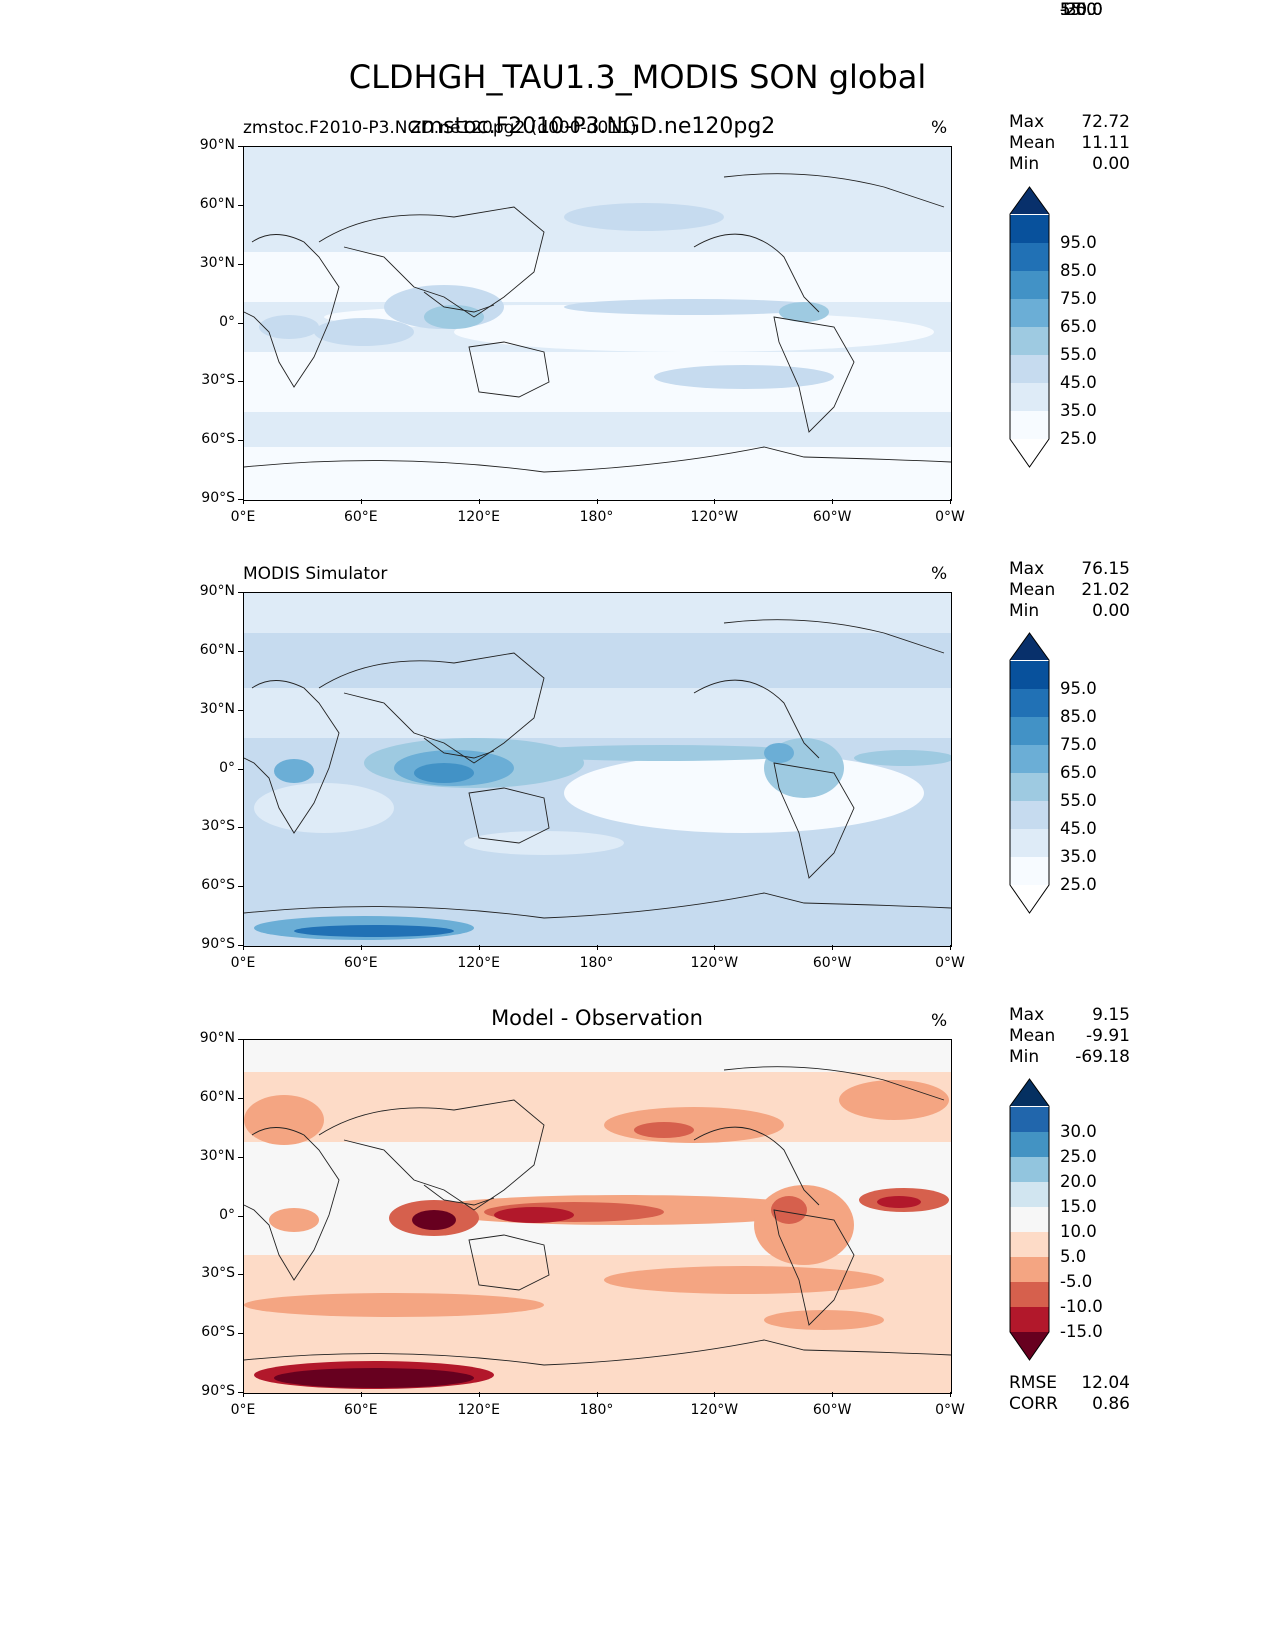 This screenshot has height=1650, width=1275. I want to click on panel3-max-value: 9.15, so click(1111, 1015).